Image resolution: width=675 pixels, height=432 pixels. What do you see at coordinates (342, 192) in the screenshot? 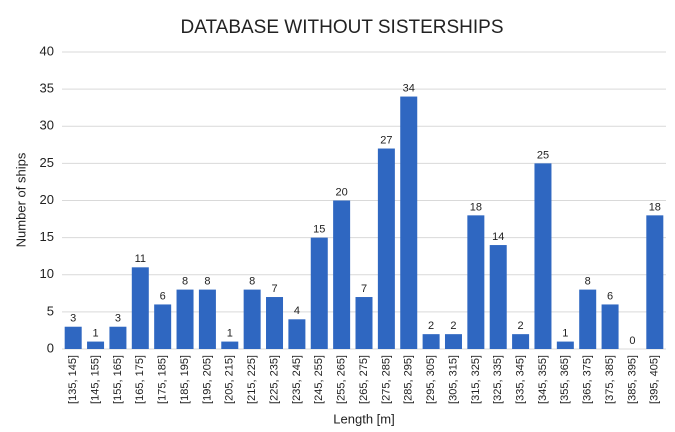
I see `data-label: 20` at bounding box center [342, 192].